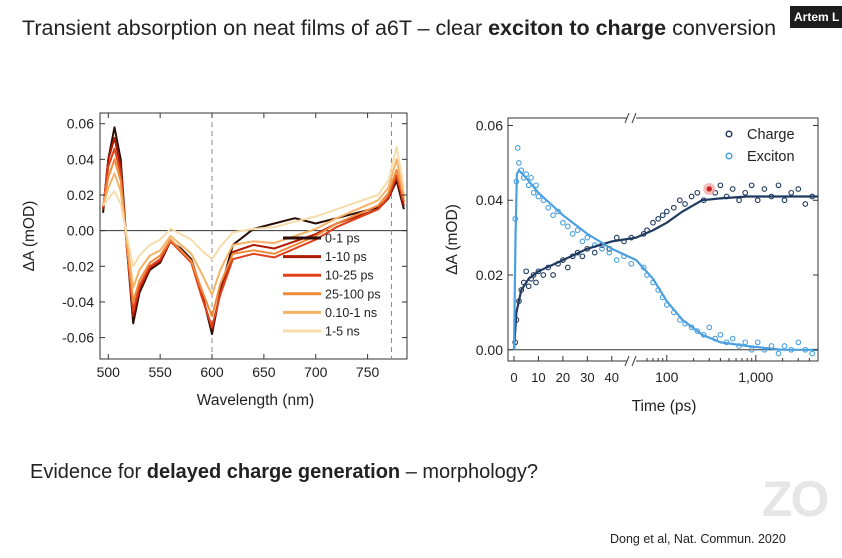 This screenshot has width=842, height=558. Describe the element at coordinates (721, 28) in the screenshot. I see `title-text-end: conversion` at that location.